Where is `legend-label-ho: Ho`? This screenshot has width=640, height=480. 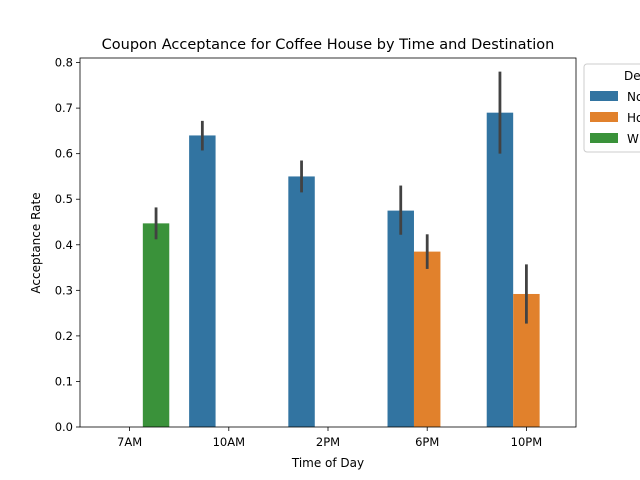 legend-label-ho: Ho is located at coordinates (633, 118).